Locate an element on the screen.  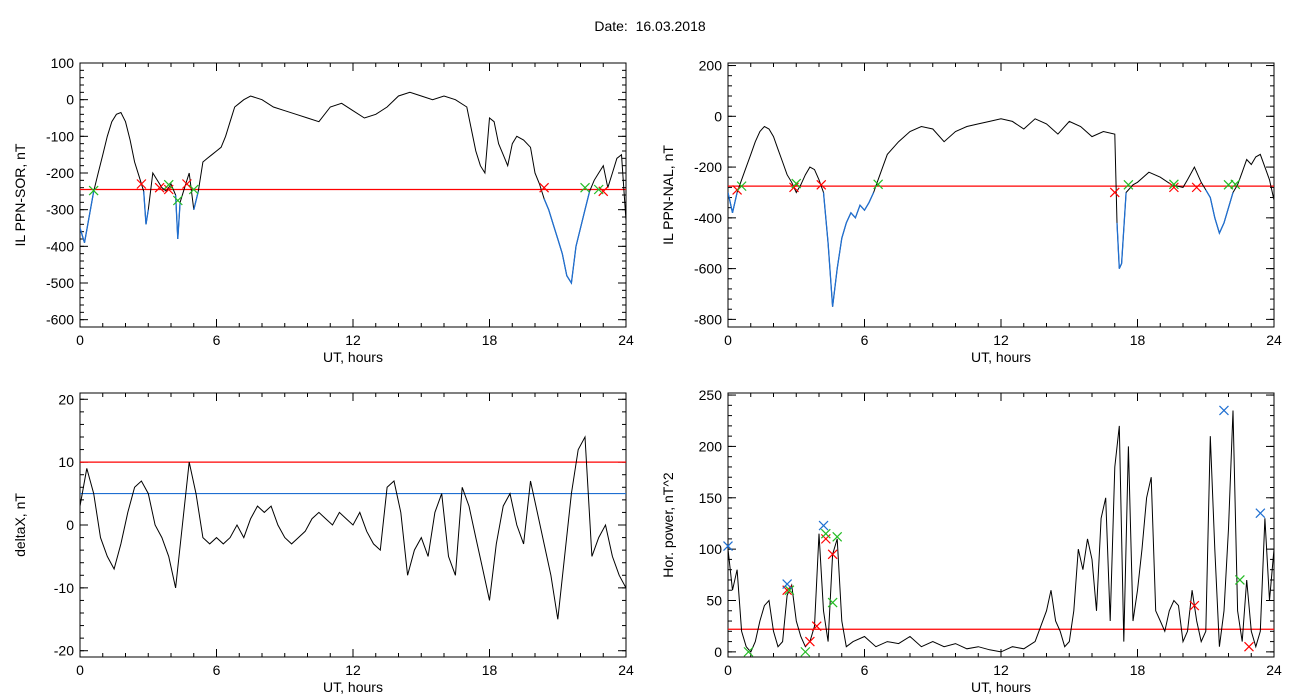
y-tick-label: 20 is located at coordinates (66, 399).